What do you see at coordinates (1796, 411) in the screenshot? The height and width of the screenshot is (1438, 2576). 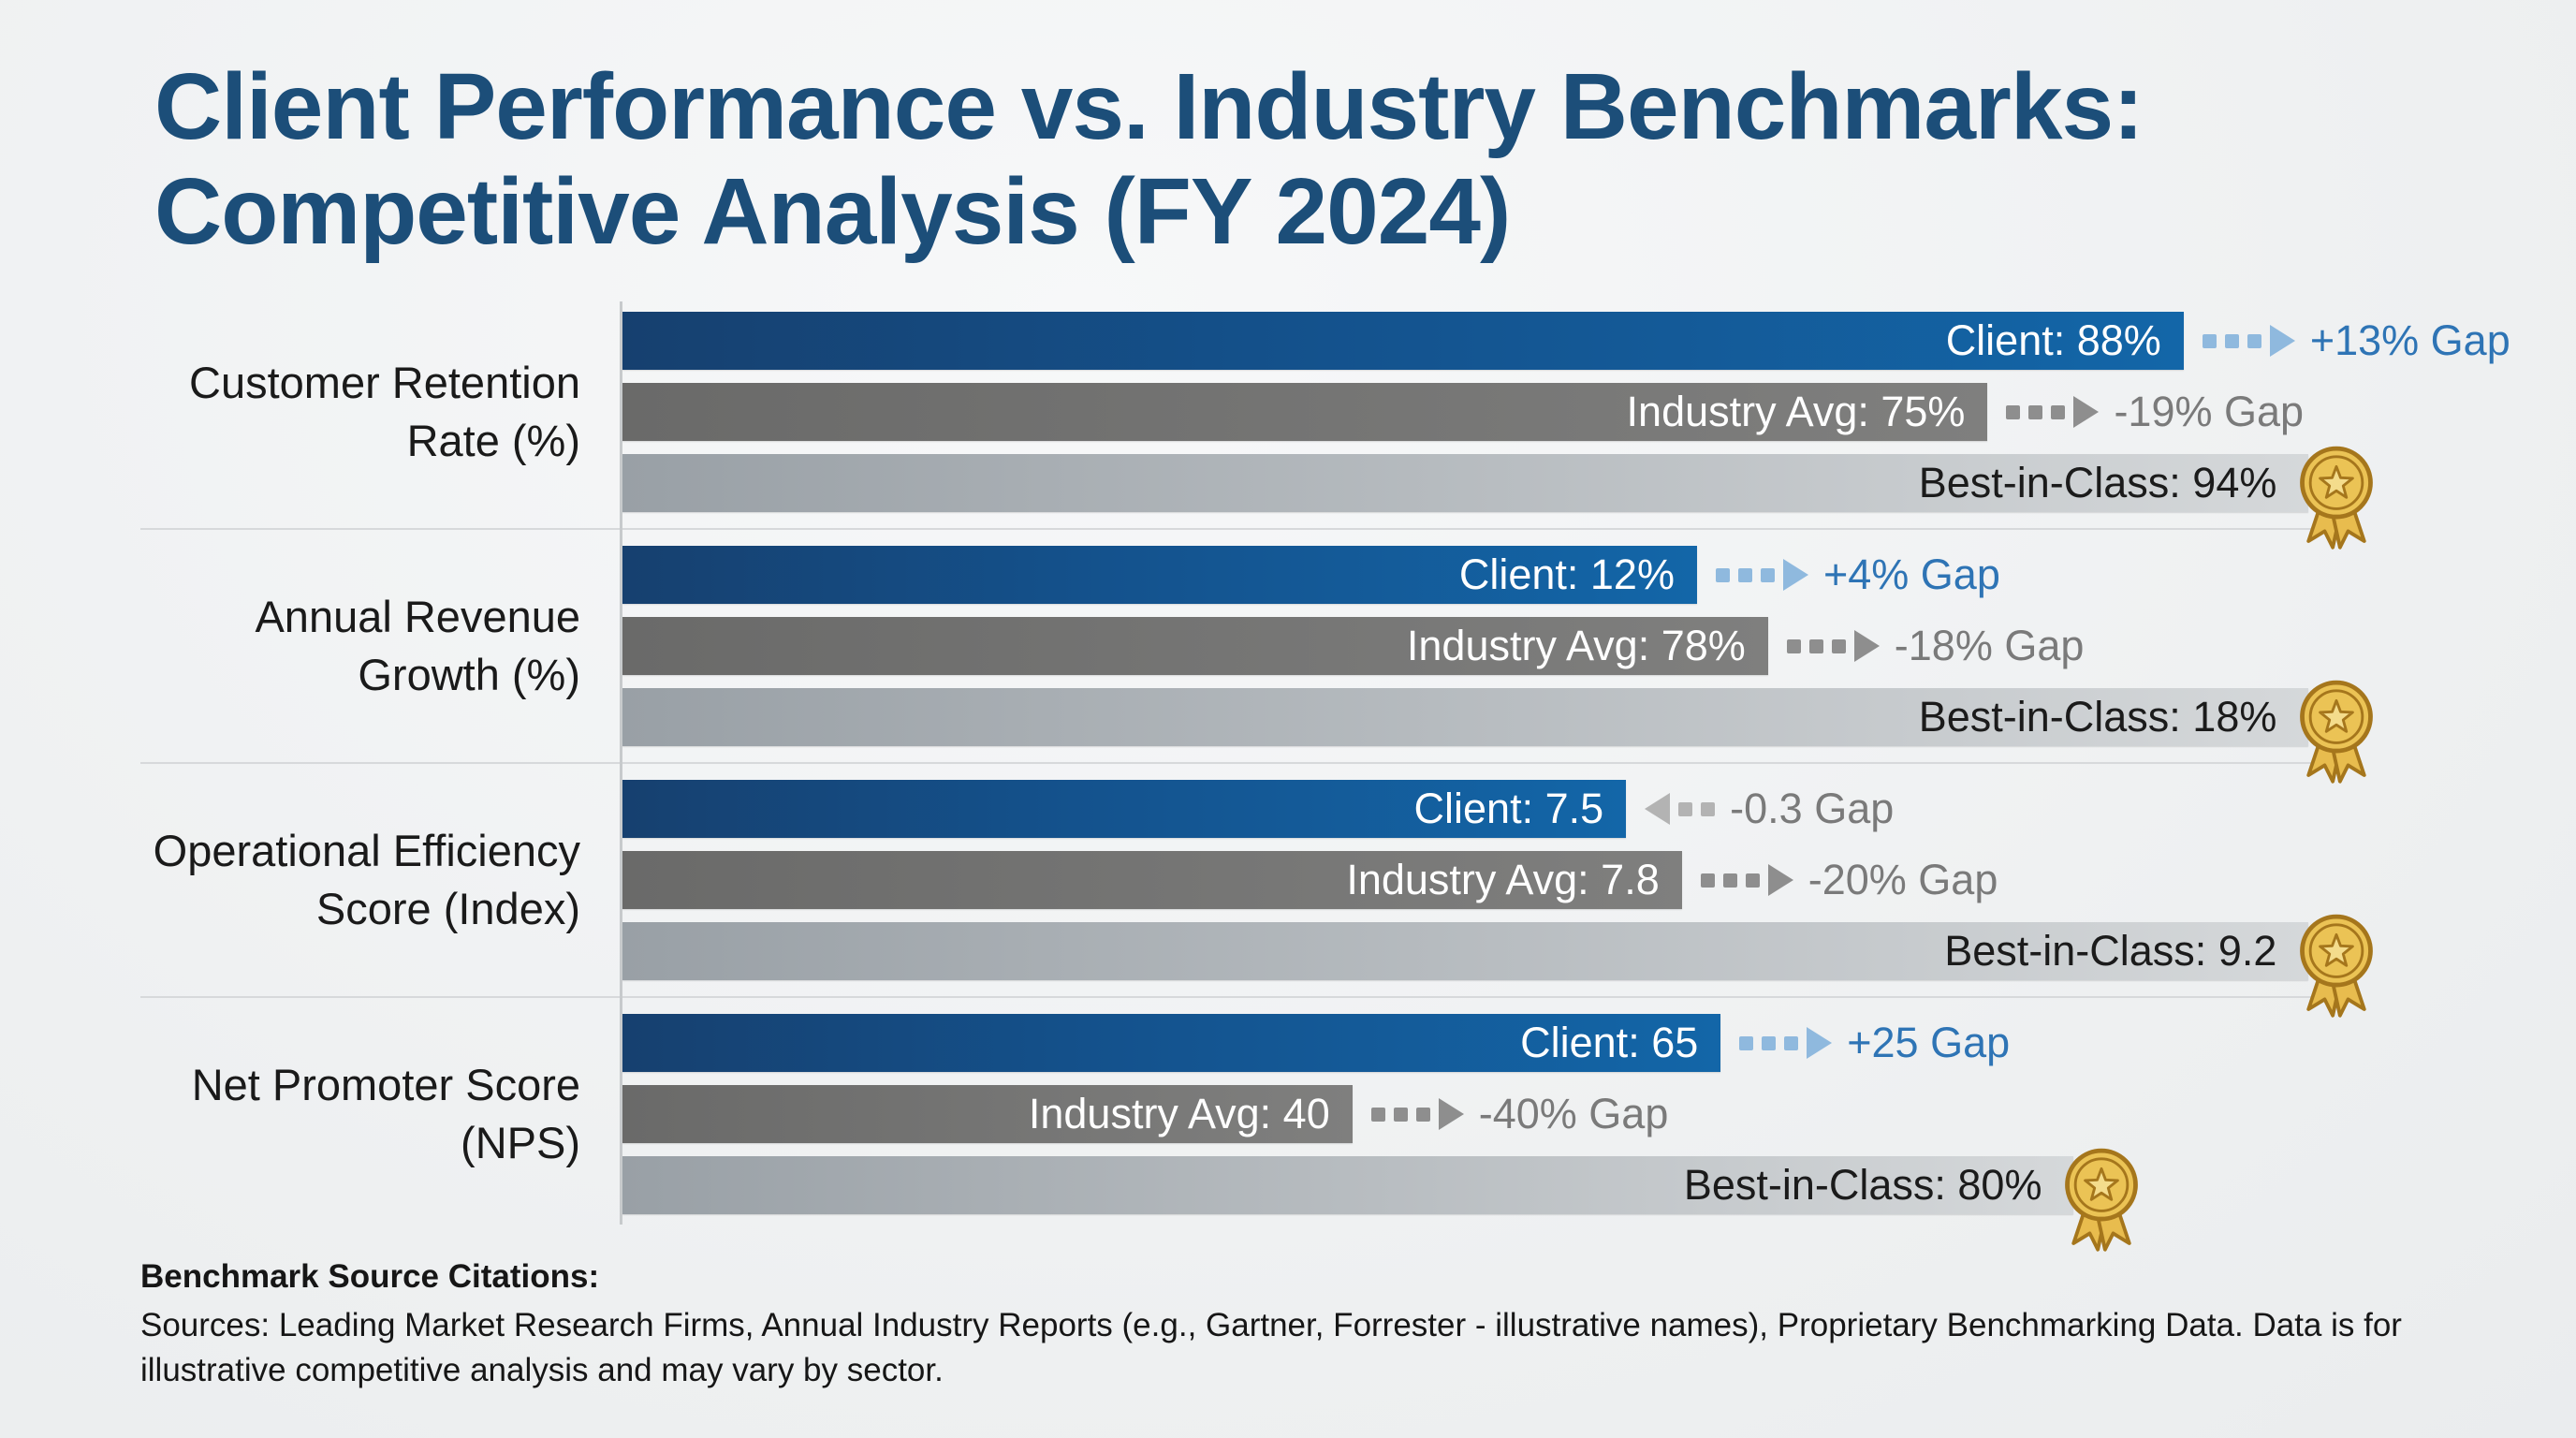 I see `bar-value-label: Industry Avg: 75%` at bounding box center [1796, 411].